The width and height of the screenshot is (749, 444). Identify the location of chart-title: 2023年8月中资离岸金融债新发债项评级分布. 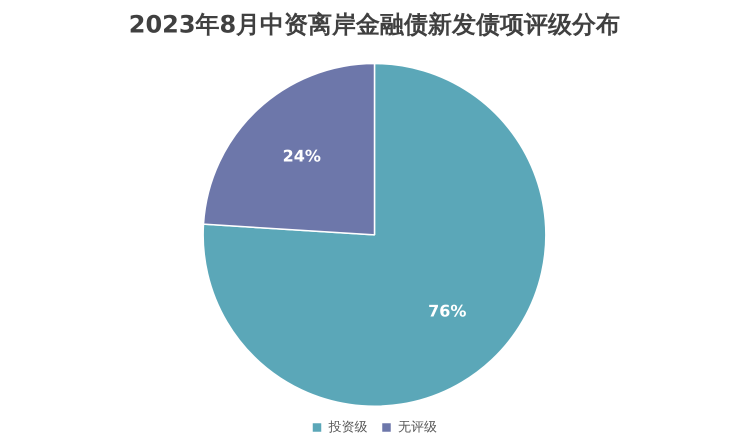
(374, 24).